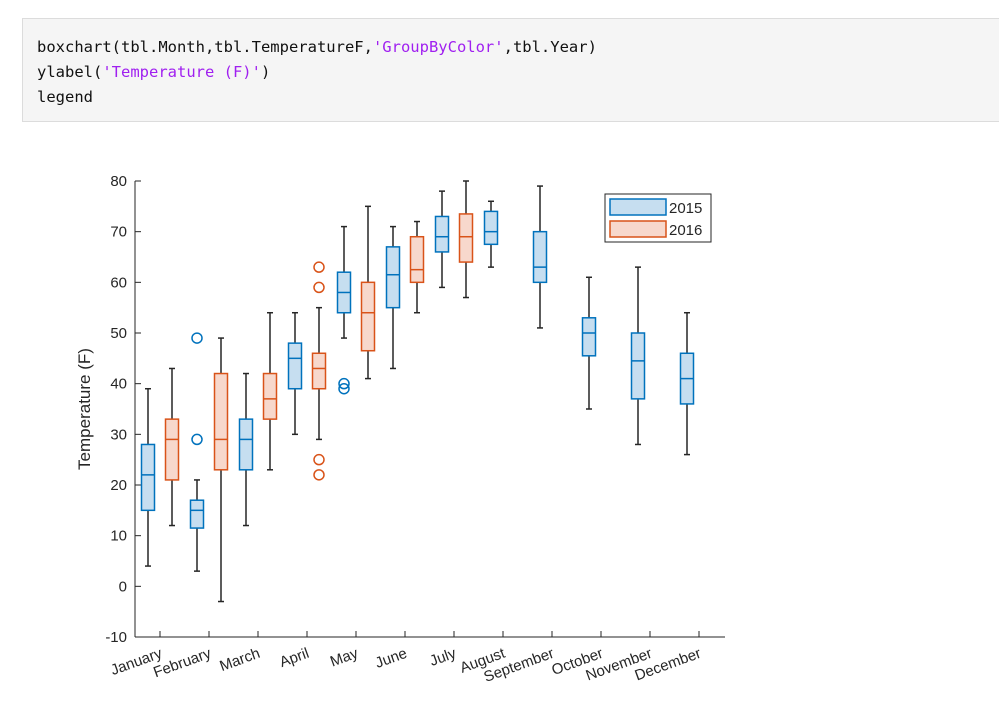 Image resolution: width=999 pixels, height=712 pixels. I want to click on legend-swatch-2015, so click(638, 207).